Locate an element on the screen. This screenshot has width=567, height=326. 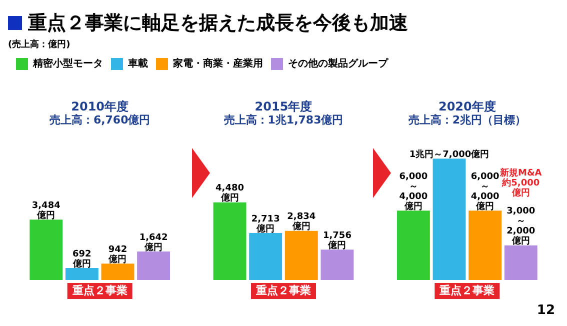
data-label: 692 億円 is located at coordinates (82, 259).